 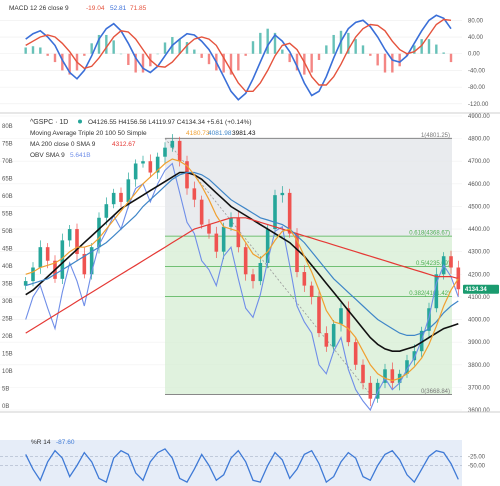 I want to click on wr-line, so click(x=242, y=466).